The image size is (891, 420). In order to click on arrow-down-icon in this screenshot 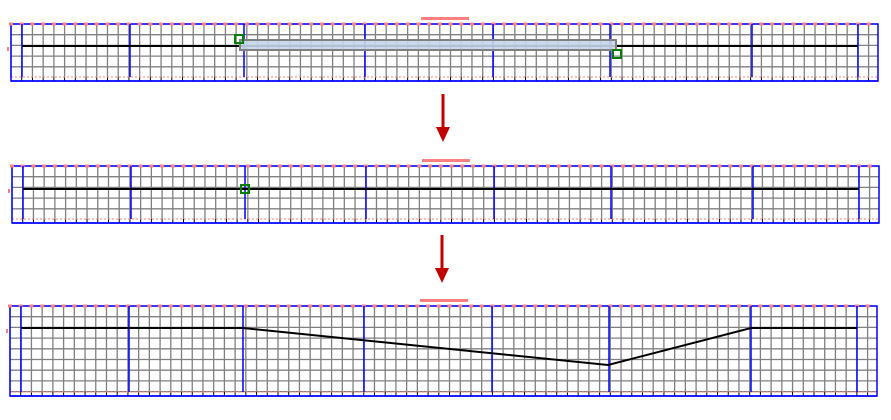, I will do `click(443, 134)`.